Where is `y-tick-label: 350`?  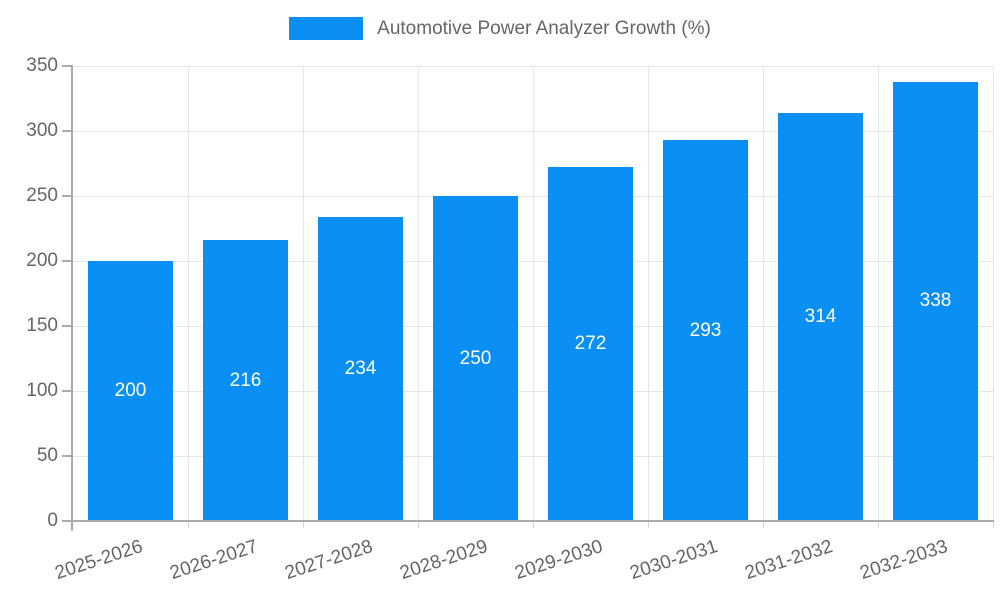
y-tick-label: 350 is located at coordinates (42, 65).